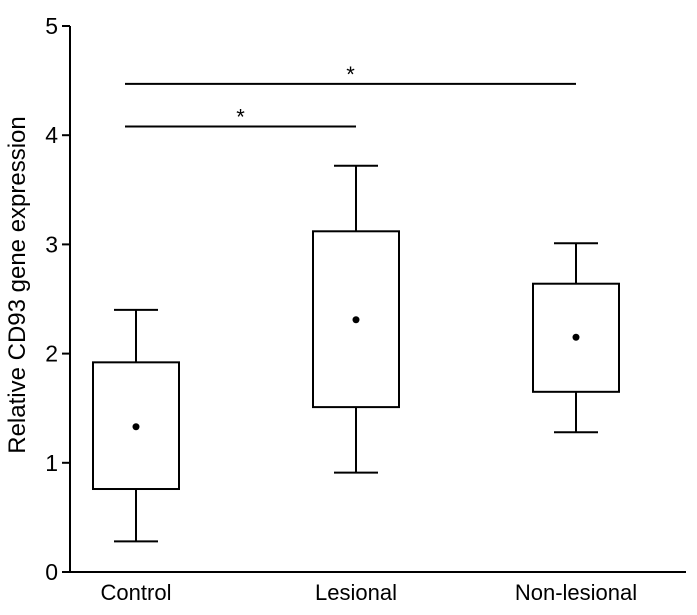  Describe the element at coordinates (51, 463) in the screenshot. I see `y-tick-label: 1` at that location.